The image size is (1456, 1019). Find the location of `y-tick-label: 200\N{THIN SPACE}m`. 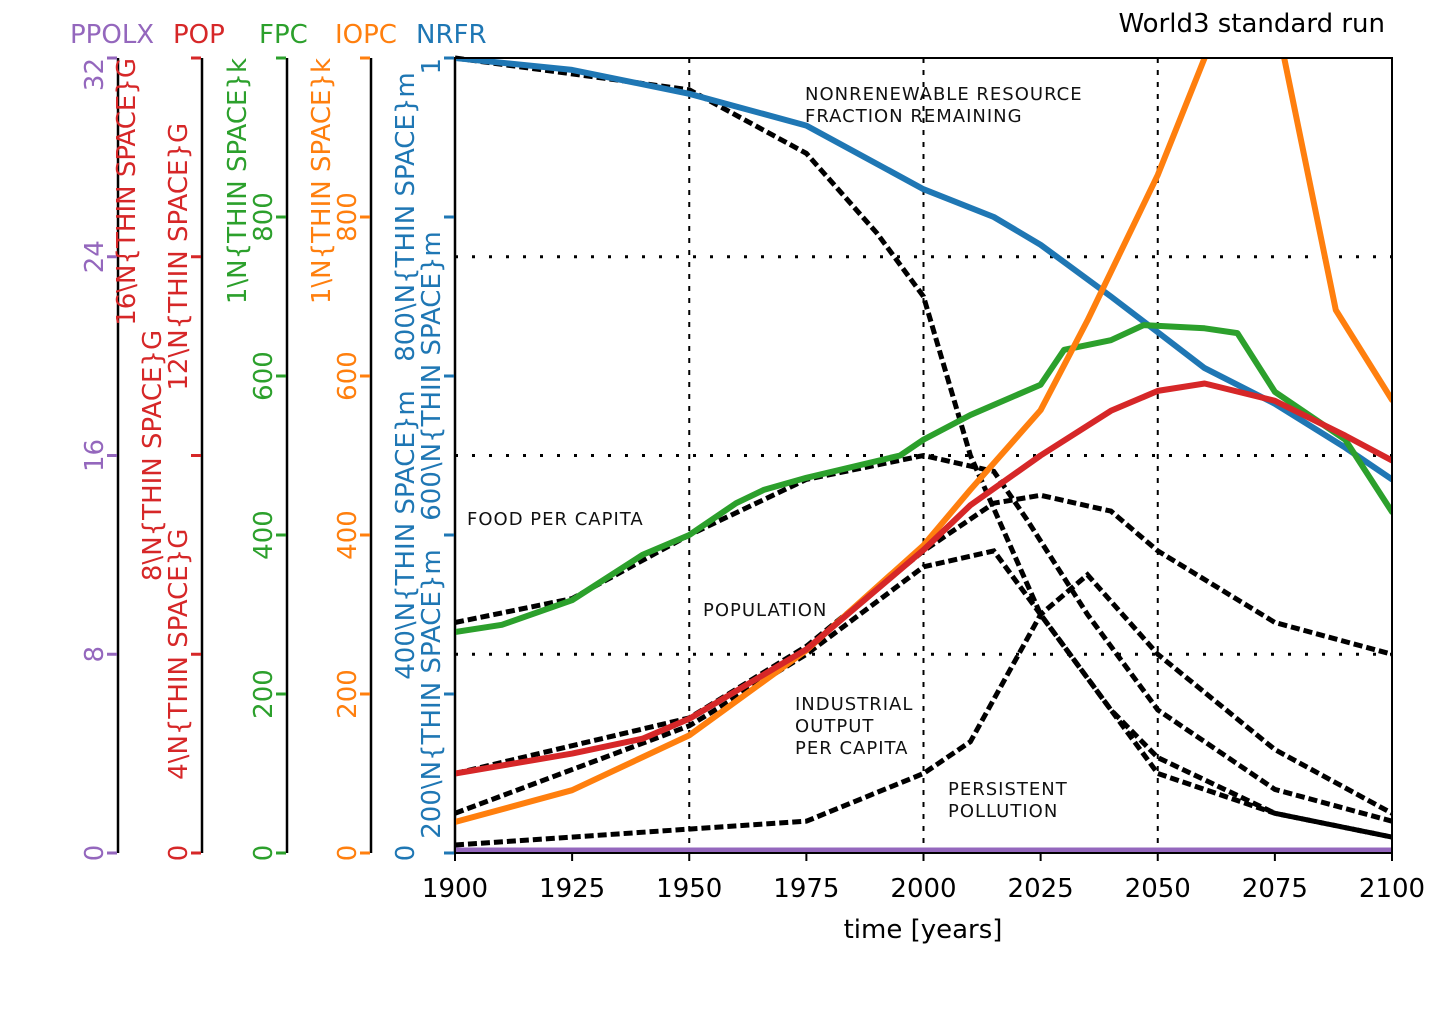

y-tick-label: 200\N{THIN SPACE}m is located at coordinates (432, 694).